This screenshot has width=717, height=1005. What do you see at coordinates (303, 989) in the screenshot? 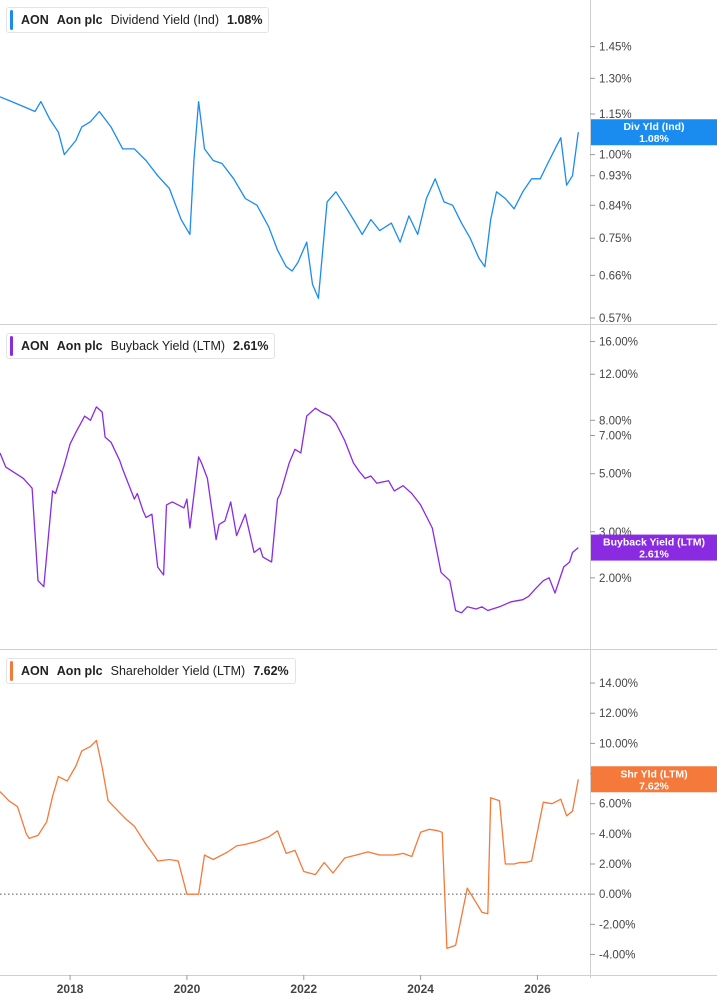
I see `x-tick-label: 2022` at bounding box center [303, 989].